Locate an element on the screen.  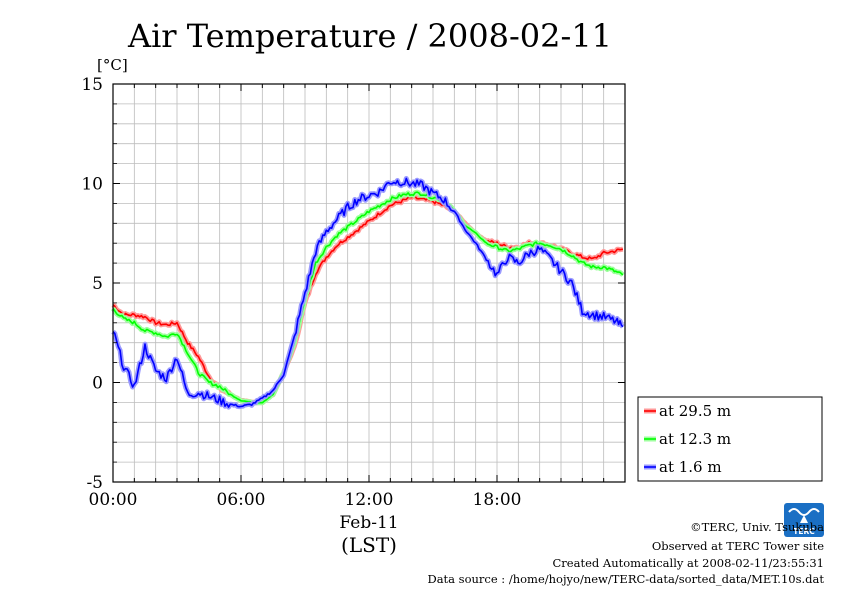
y-tick-label: 10 is located at coordinates (92, 185).